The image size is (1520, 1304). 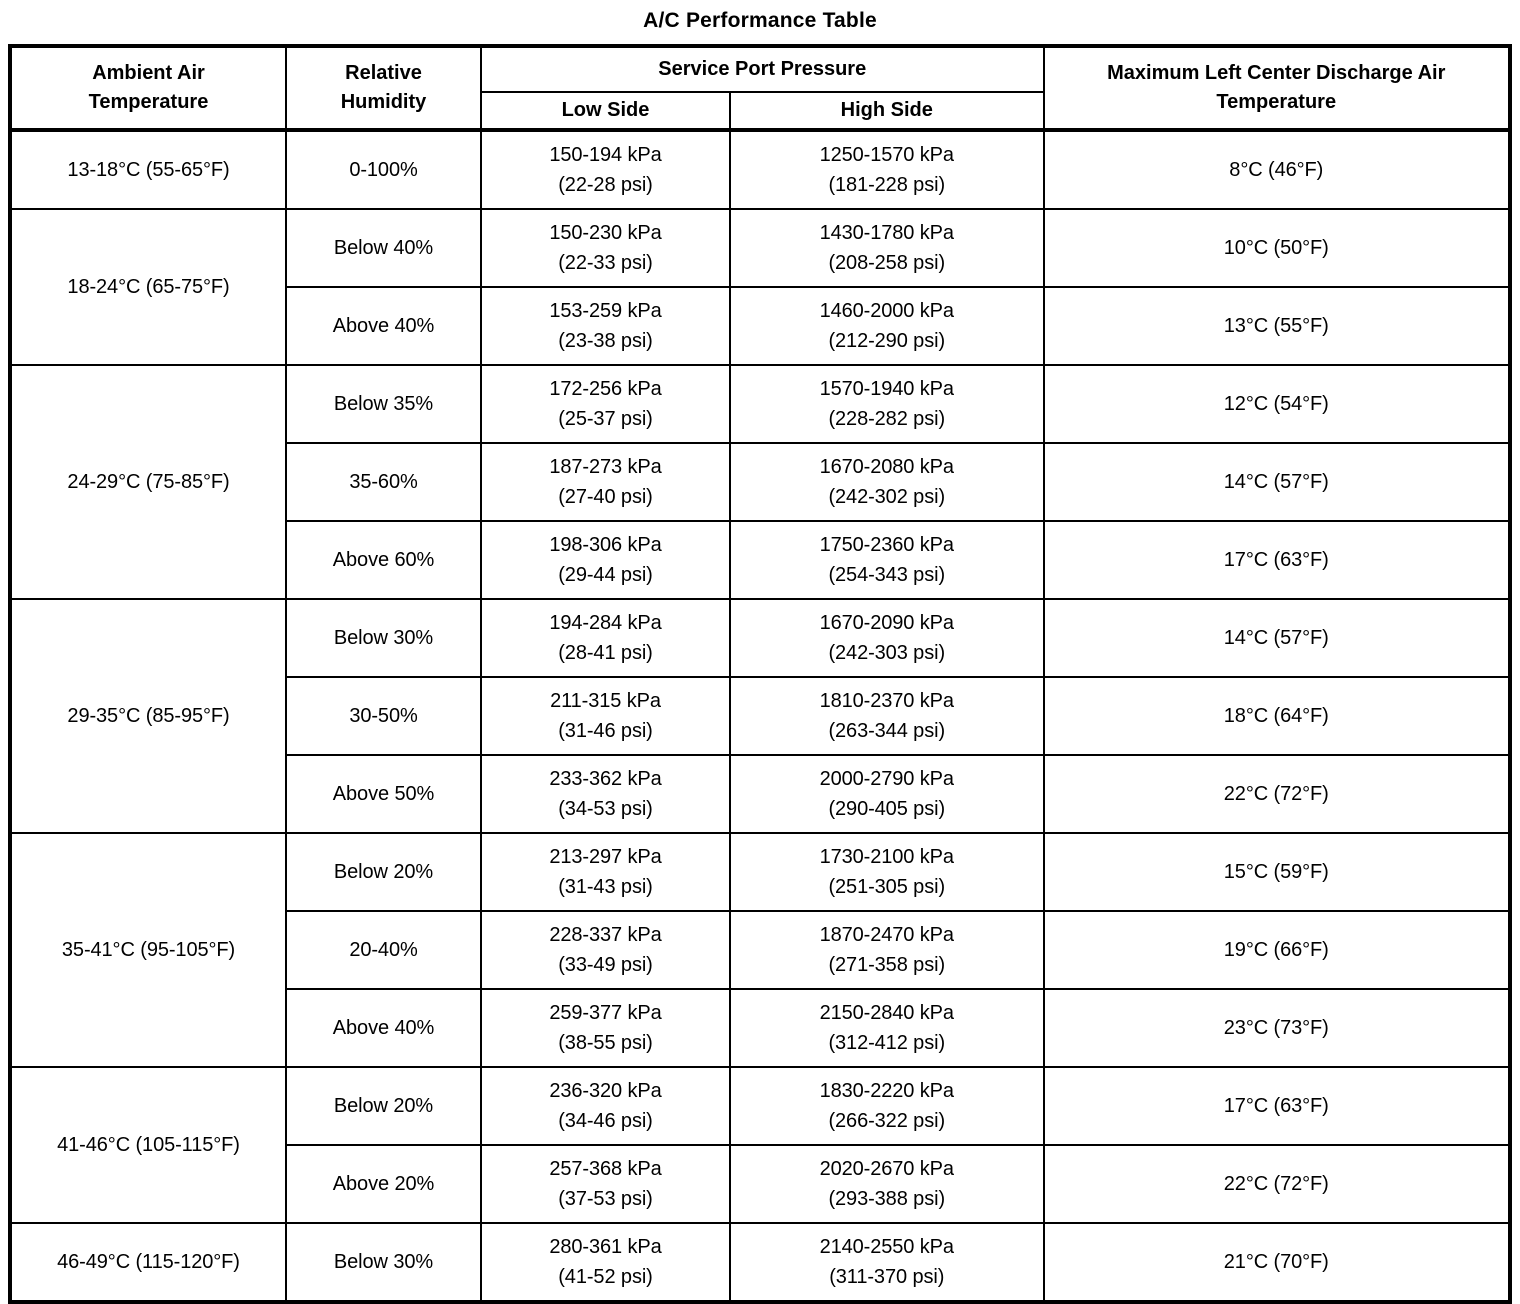 I want to click on humidity-cell: 20-40%, so click(x=383, y=950).